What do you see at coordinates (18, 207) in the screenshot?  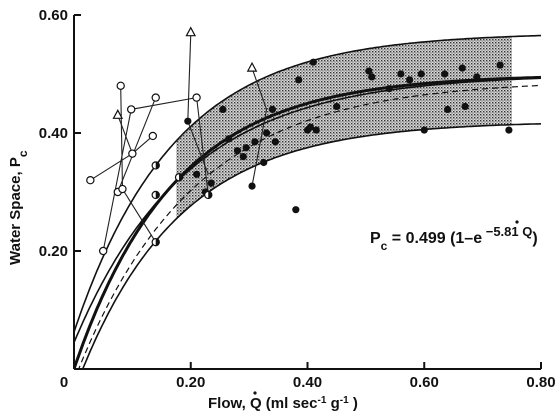 I see `y-axis-label: Water Space, Pc` at bounding box center [18, 207].